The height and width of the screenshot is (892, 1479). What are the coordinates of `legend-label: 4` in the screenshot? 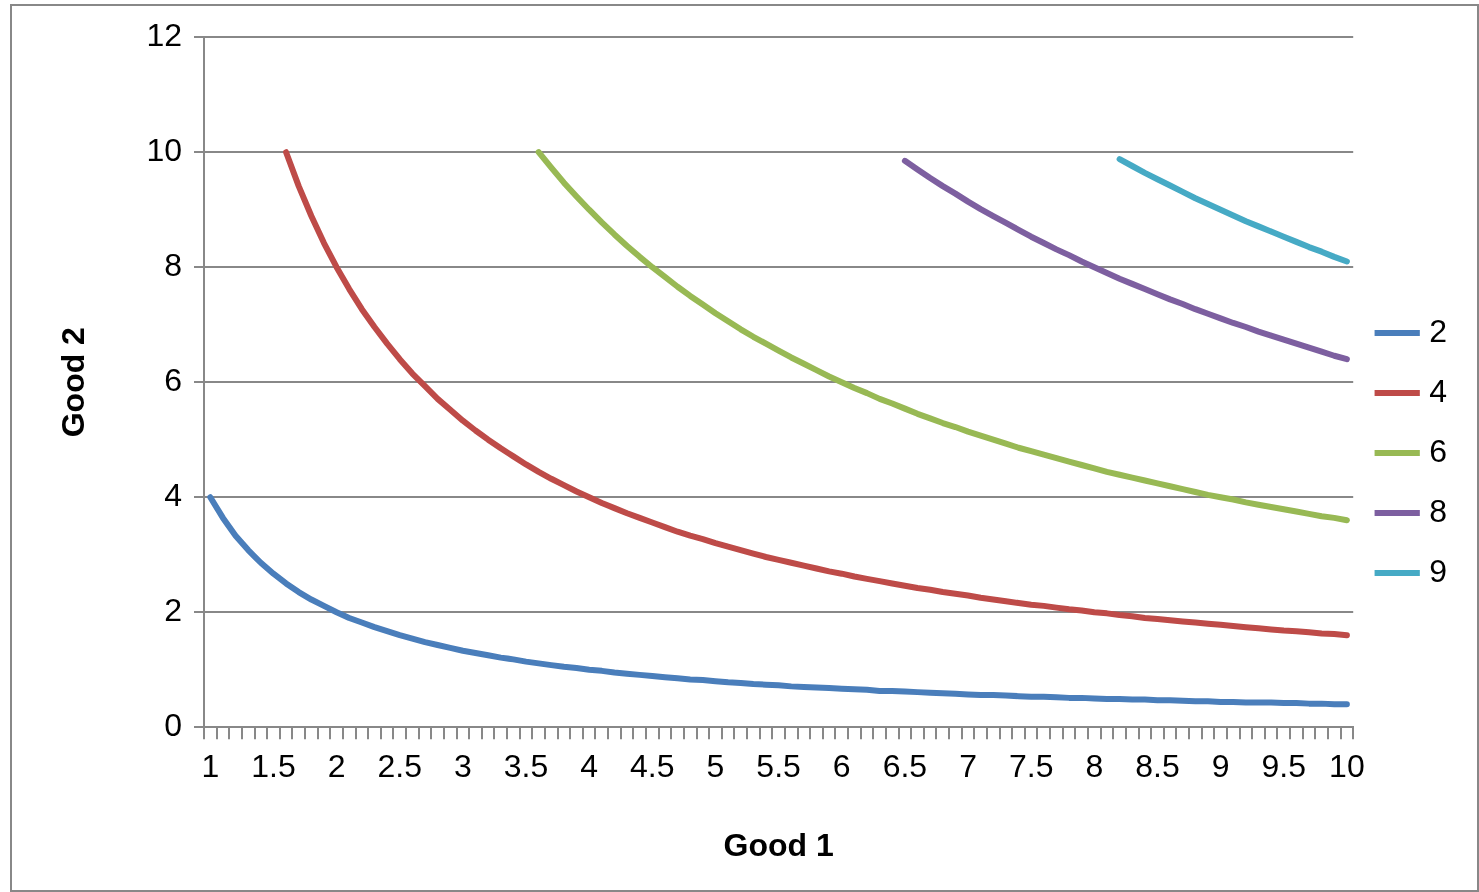 It's located at (1438, 390).